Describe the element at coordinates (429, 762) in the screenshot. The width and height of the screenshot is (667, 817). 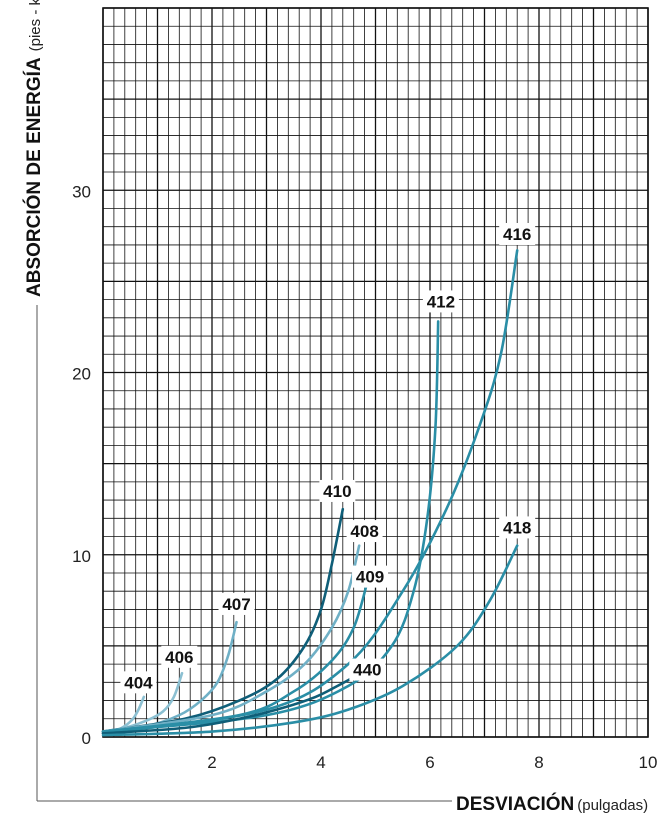
I see `x-tick-label: 6` at that location.